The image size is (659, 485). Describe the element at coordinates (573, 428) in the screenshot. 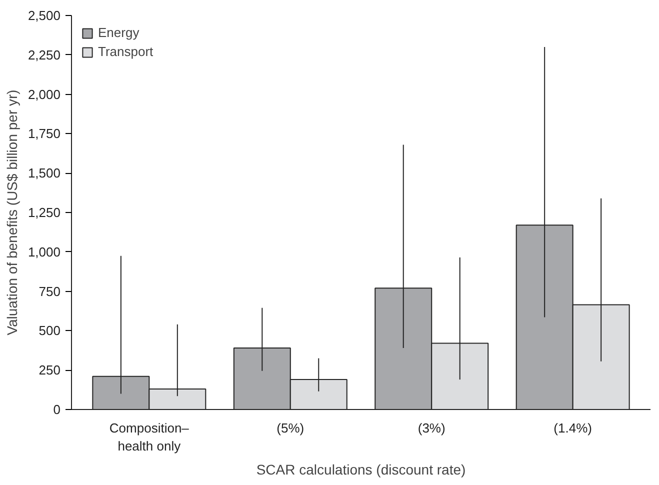

I see `x-tick-label: (1.4%)` at that location.